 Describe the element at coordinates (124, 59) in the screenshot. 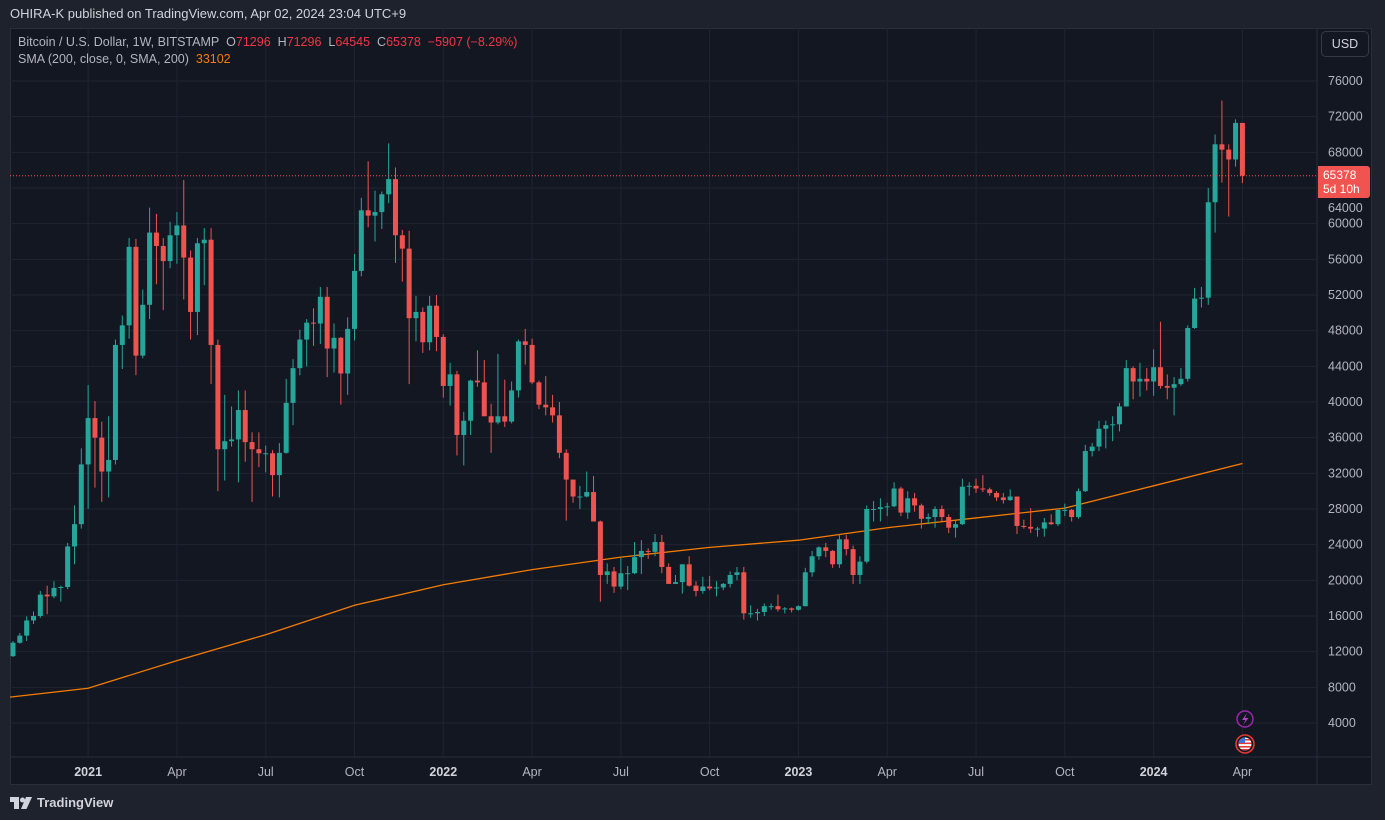

I see `sma-legend: SMA (200, close, 0, SMA, 200) 33102` at that location.